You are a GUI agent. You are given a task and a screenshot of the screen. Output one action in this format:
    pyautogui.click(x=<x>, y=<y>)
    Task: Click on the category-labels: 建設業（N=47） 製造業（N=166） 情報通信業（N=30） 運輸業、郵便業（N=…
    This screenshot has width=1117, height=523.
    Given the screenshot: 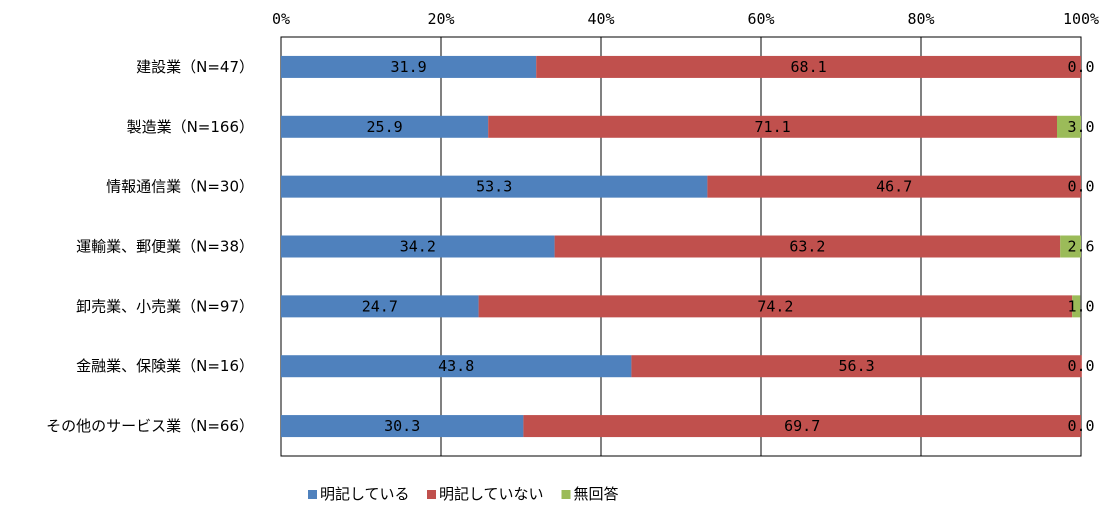 What is the action you would take?
    pyautogui.click(x=150, y=246)
    